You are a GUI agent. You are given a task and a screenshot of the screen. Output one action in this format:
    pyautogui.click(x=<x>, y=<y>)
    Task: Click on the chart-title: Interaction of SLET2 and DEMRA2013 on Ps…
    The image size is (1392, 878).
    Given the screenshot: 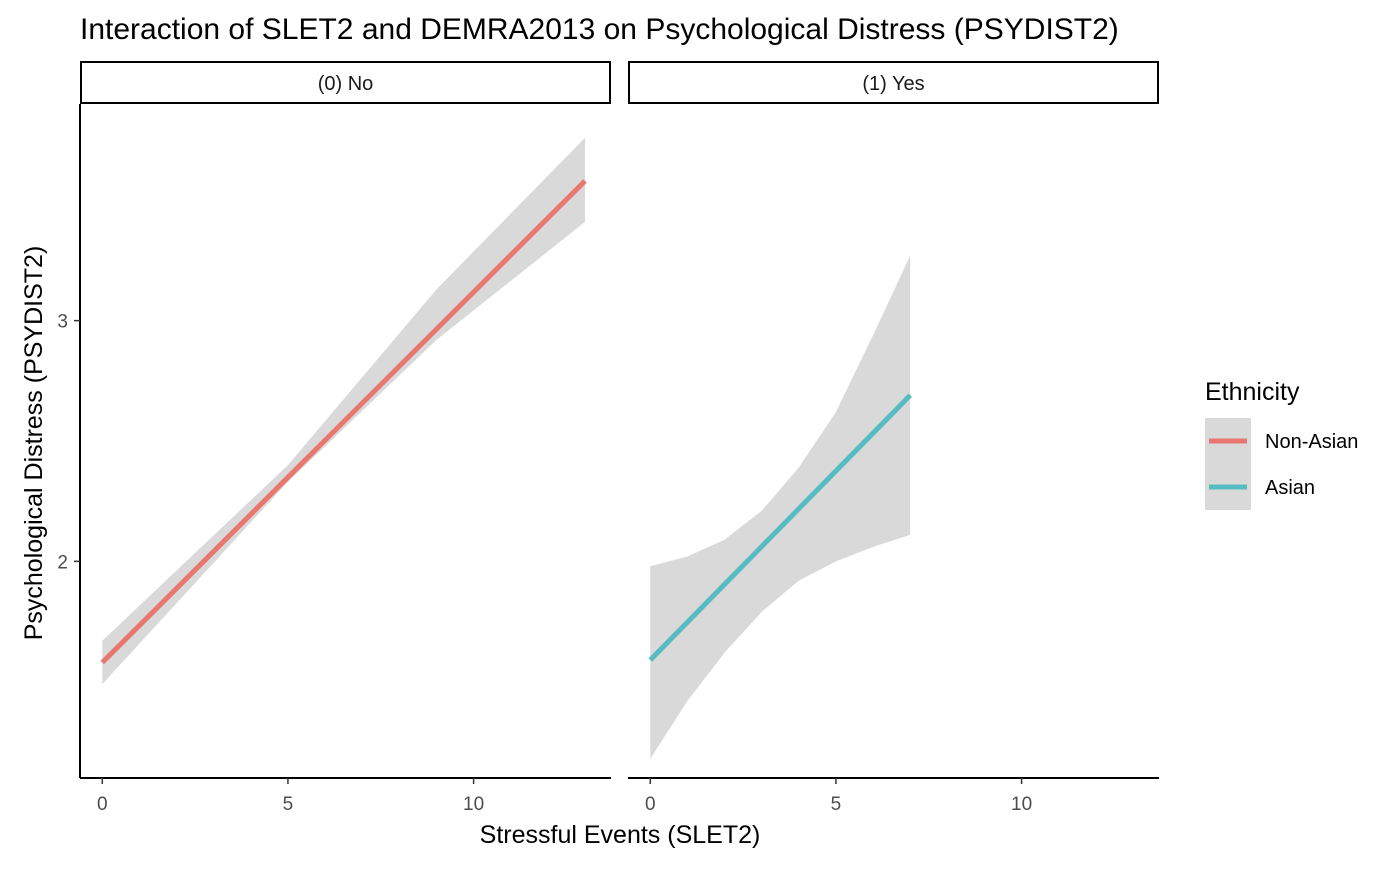 What is the action you would take?
    pyautogui.click(x=599, y=29)
    